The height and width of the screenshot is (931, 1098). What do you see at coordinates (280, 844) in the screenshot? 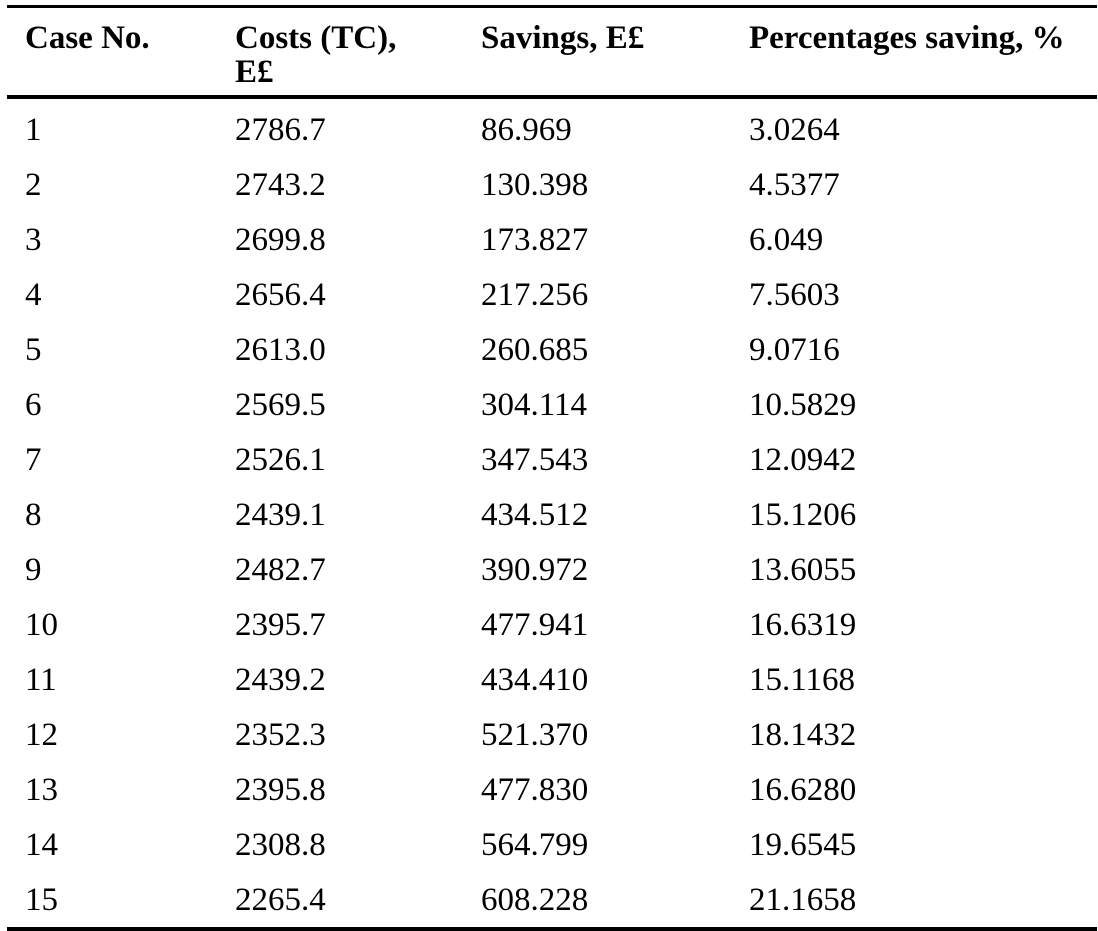
I see `cell-cost: 2308.8` at bounding box center [280, 844].